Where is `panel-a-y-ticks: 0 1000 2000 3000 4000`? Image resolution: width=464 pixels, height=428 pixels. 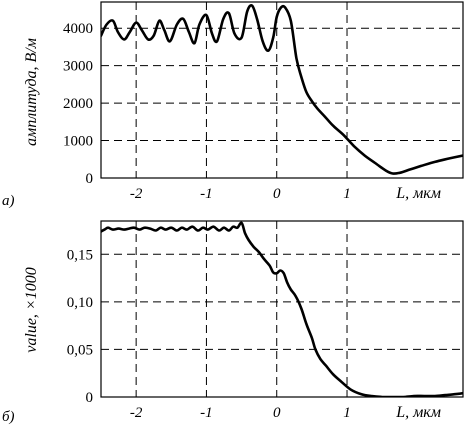 panel-a-y-ticks: 0 1000 2000 3000 4000 is located at coordinates (78, 104).